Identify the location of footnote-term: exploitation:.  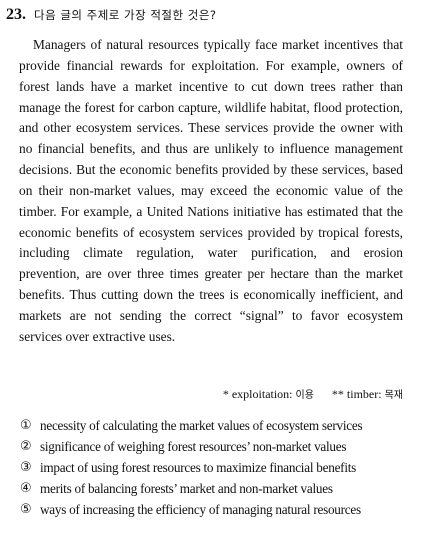
(262, 394).